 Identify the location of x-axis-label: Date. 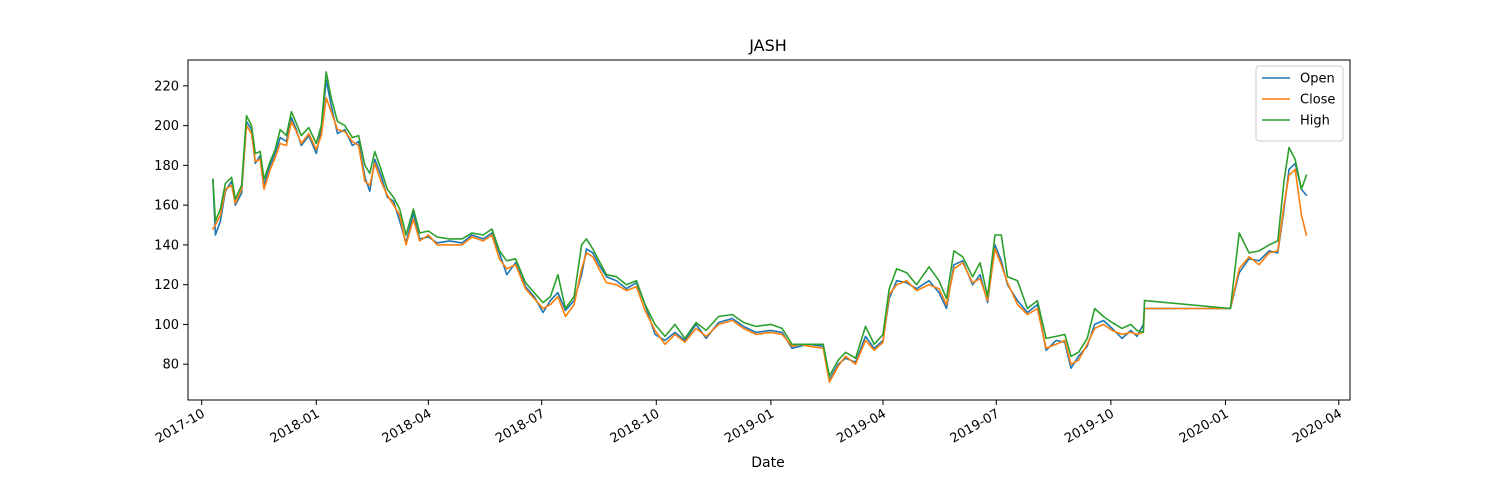
(767, 463).